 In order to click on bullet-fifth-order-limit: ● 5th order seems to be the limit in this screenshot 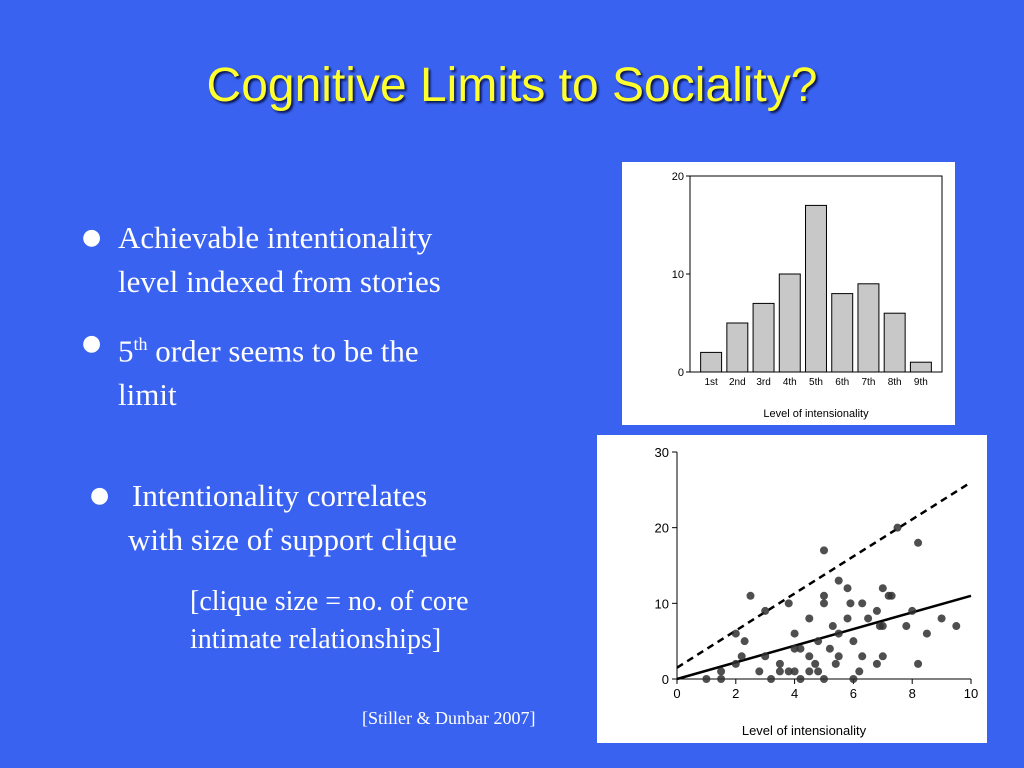, I will do `click(317, 369)`.